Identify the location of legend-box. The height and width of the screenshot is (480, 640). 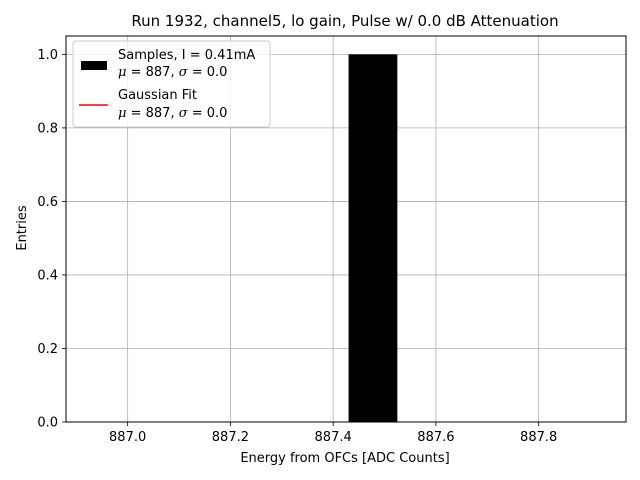
(171, 84).